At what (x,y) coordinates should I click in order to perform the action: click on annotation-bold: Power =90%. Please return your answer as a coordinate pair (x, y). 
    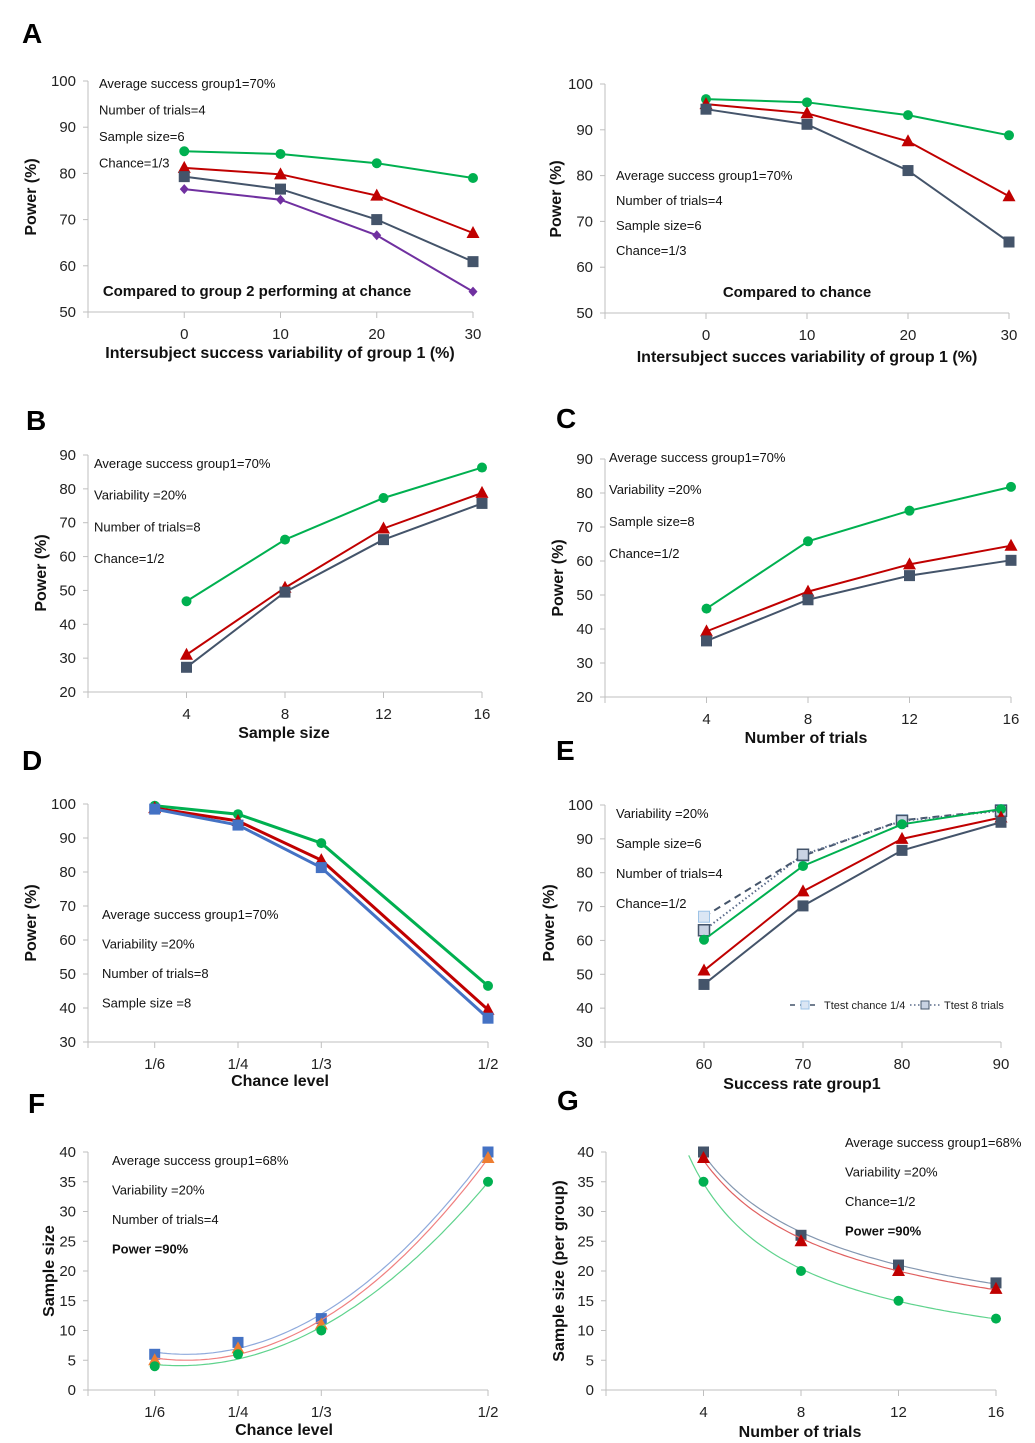
    Looking at the image, I should click on (883, 1231).